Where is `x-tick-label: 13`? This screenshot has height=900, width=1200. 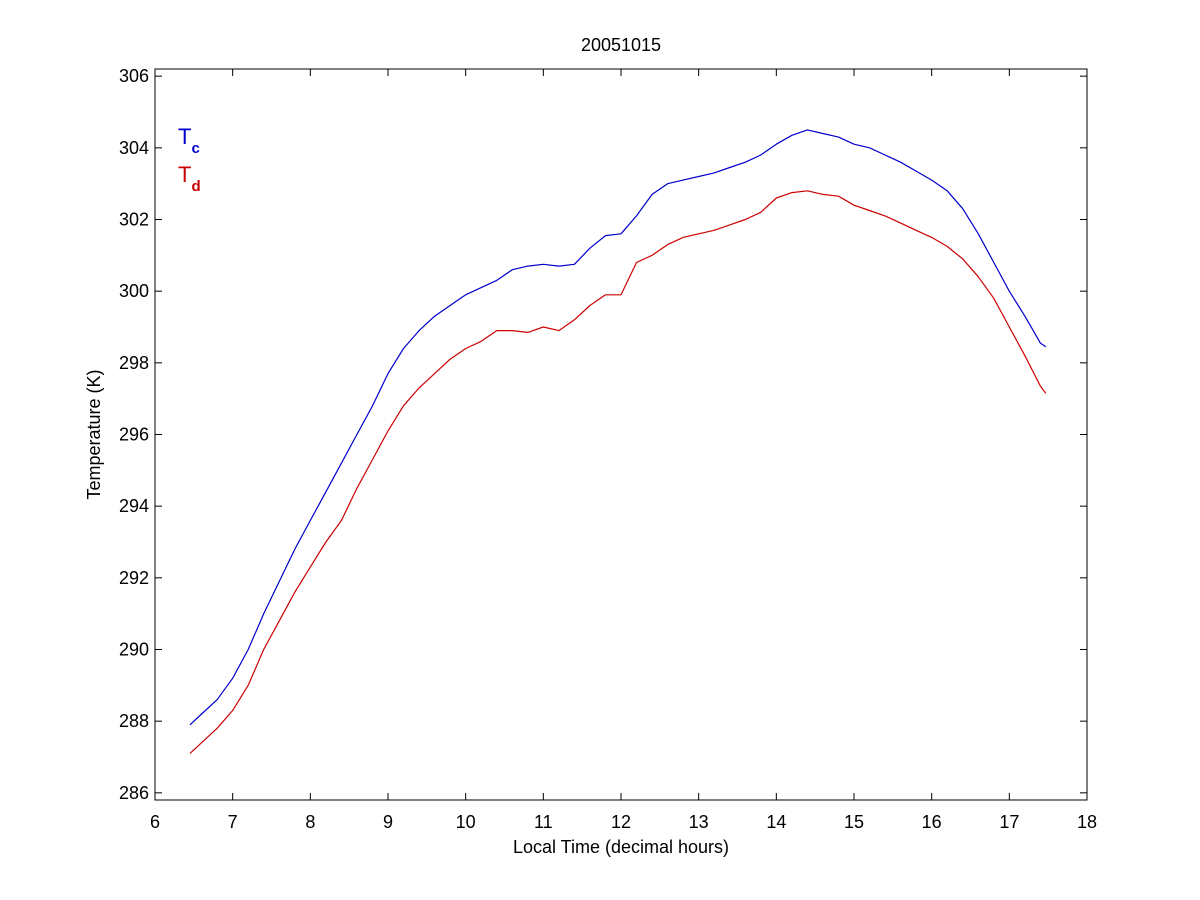
x-tick-label: 13 is located at coordinates (699, 822).